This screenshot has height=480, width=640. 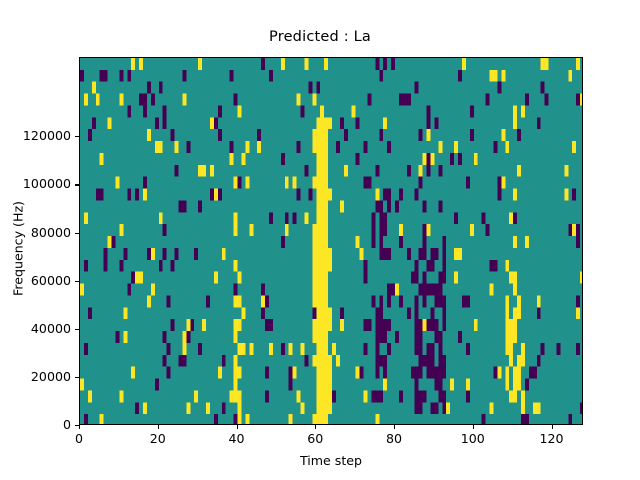 I want to click on x-tick-label: 80, so click(x=394, y=438).